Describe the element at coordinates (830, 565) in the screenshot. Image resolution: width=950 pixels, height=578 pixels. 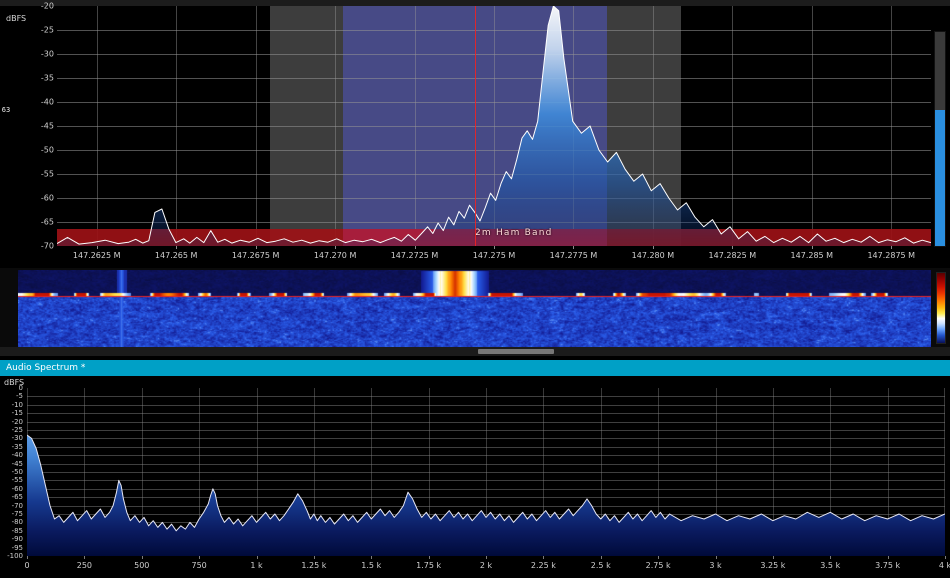
I see `audio-x-tick-label: 3.5 k` at that location.